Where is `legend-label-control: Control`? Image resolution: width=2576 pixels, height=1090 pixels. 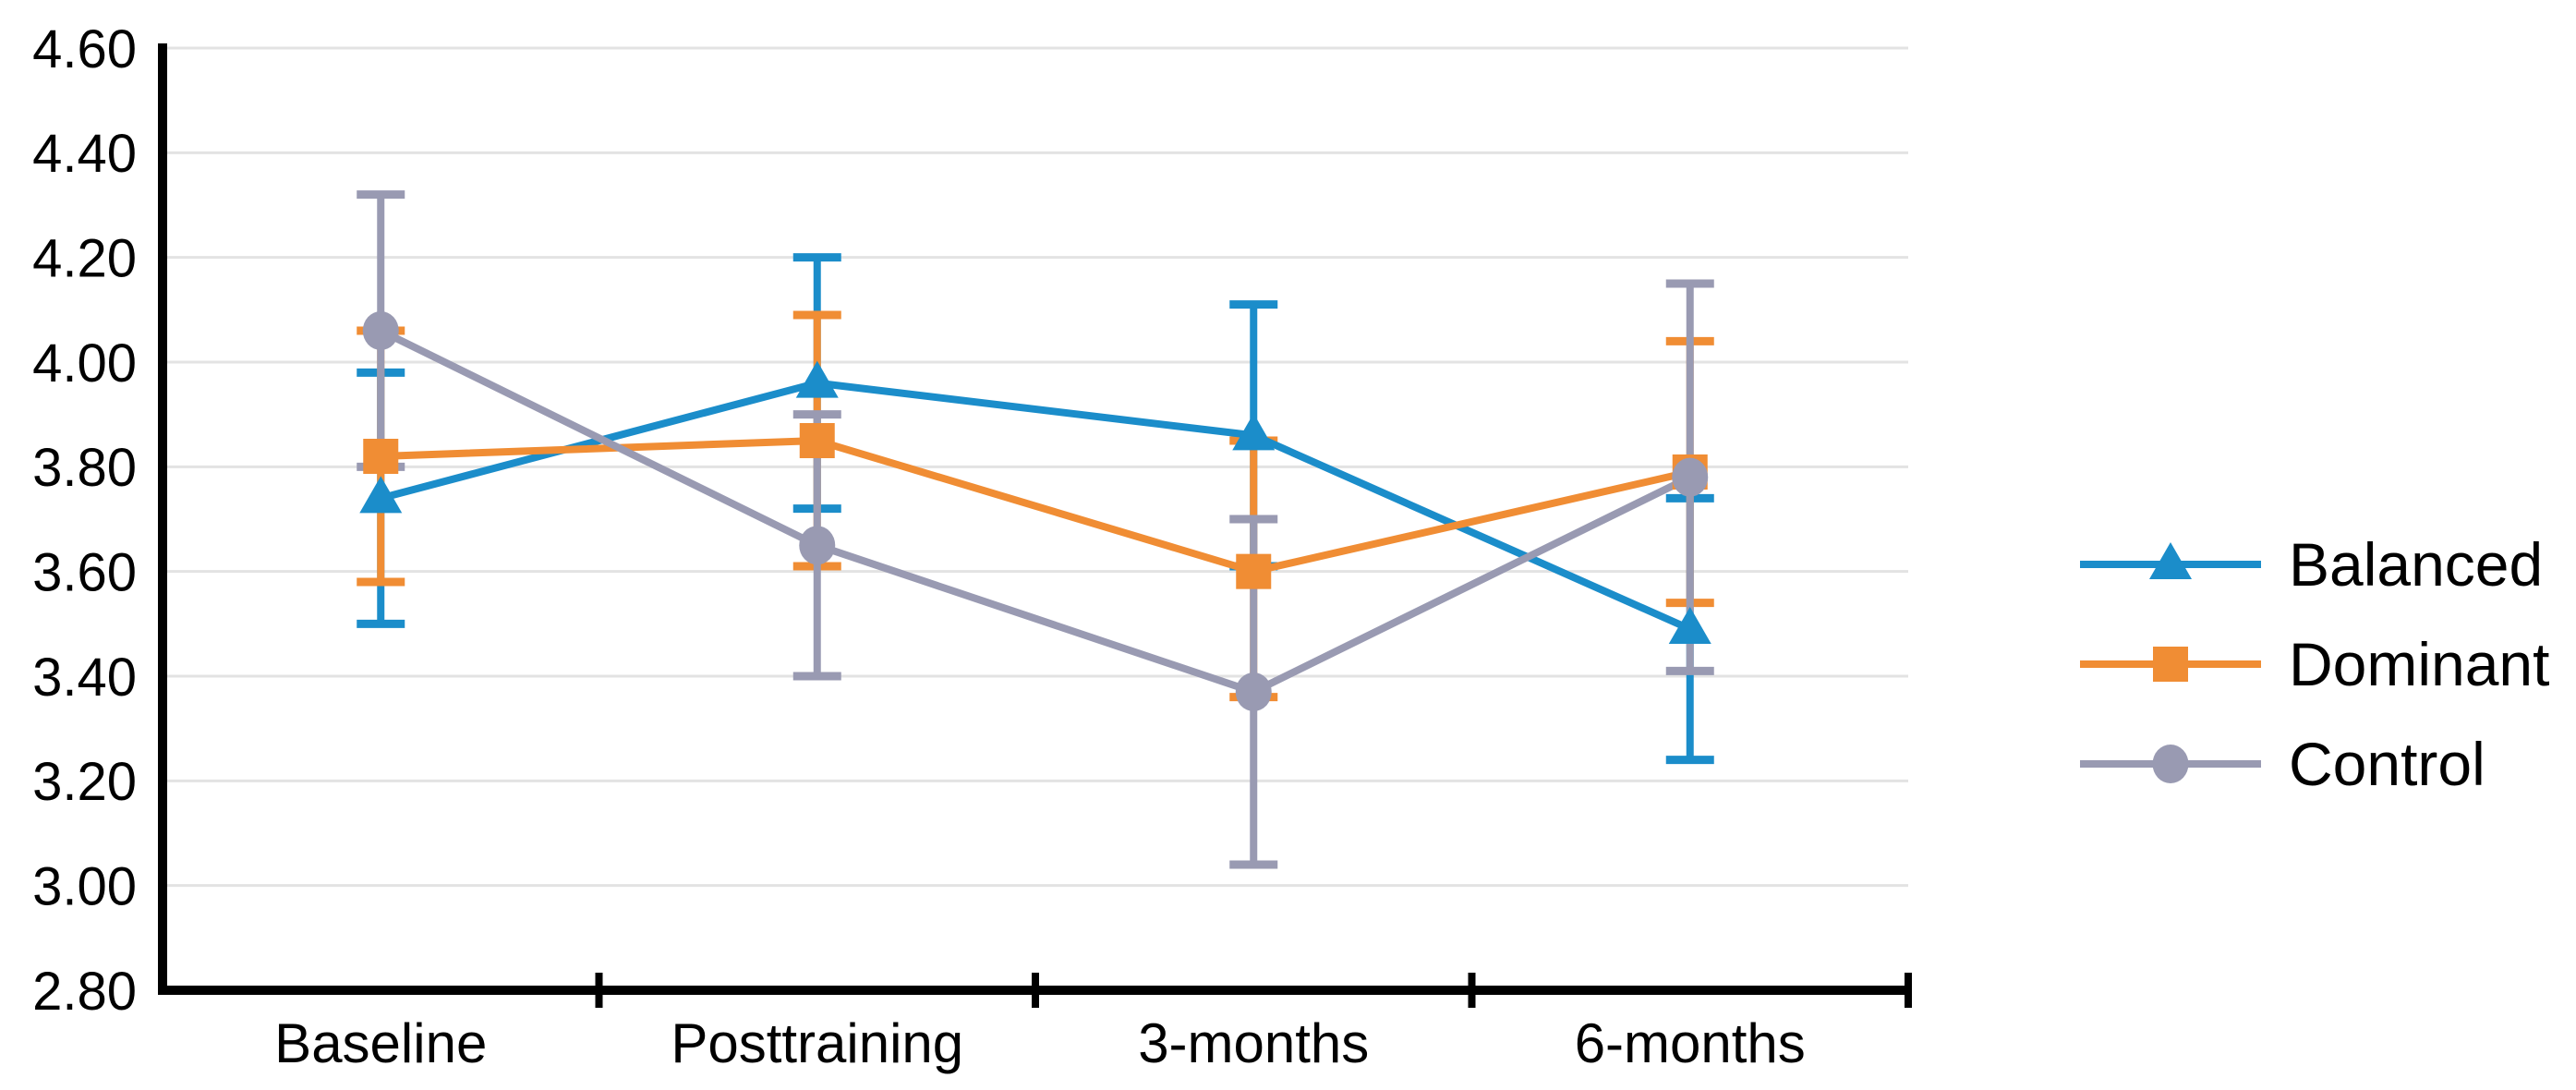 legend-label-control: Control is located at coordinates (2387, 764).